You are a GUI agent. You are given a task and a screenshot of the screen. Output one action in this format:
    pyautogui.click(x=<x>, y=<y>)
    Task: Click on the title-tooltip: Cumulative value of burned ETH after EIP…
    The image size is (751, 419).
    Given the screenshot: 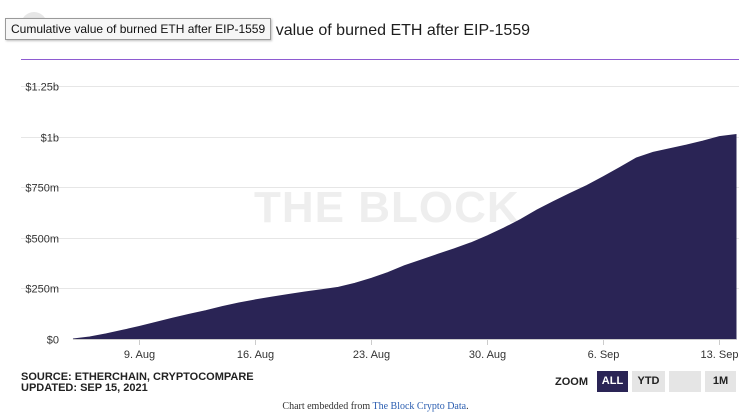 What is the action you would take?
    pyautogui.click(x=138, y=29)
    